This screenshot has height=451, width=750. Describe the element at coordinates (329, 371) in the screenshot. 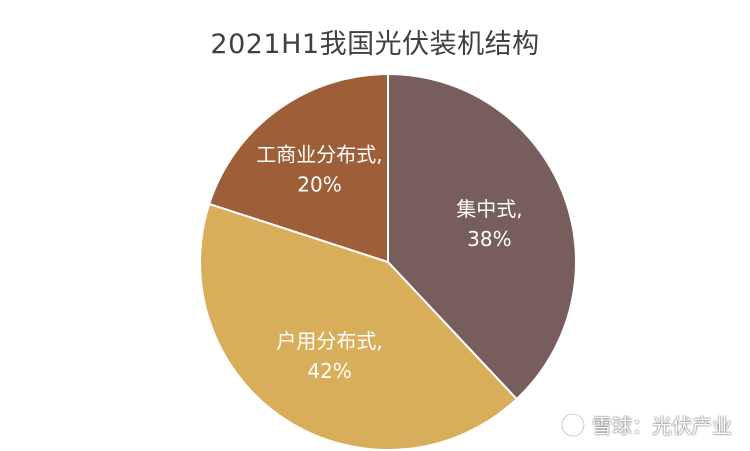

I see `slice-value-label-1: 42%` at that location.